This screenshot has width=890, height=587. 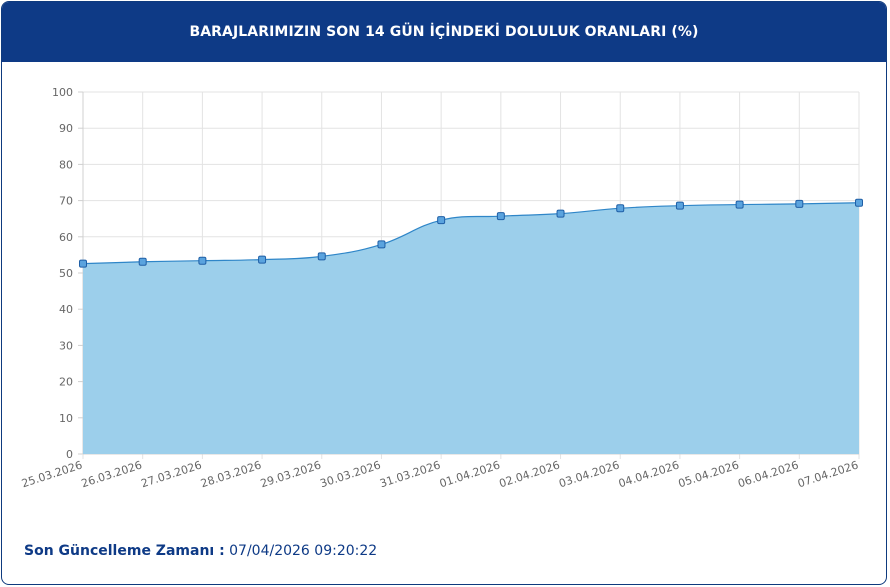 I want to click on y-tick-label: 80, so click(x=66, y=164).